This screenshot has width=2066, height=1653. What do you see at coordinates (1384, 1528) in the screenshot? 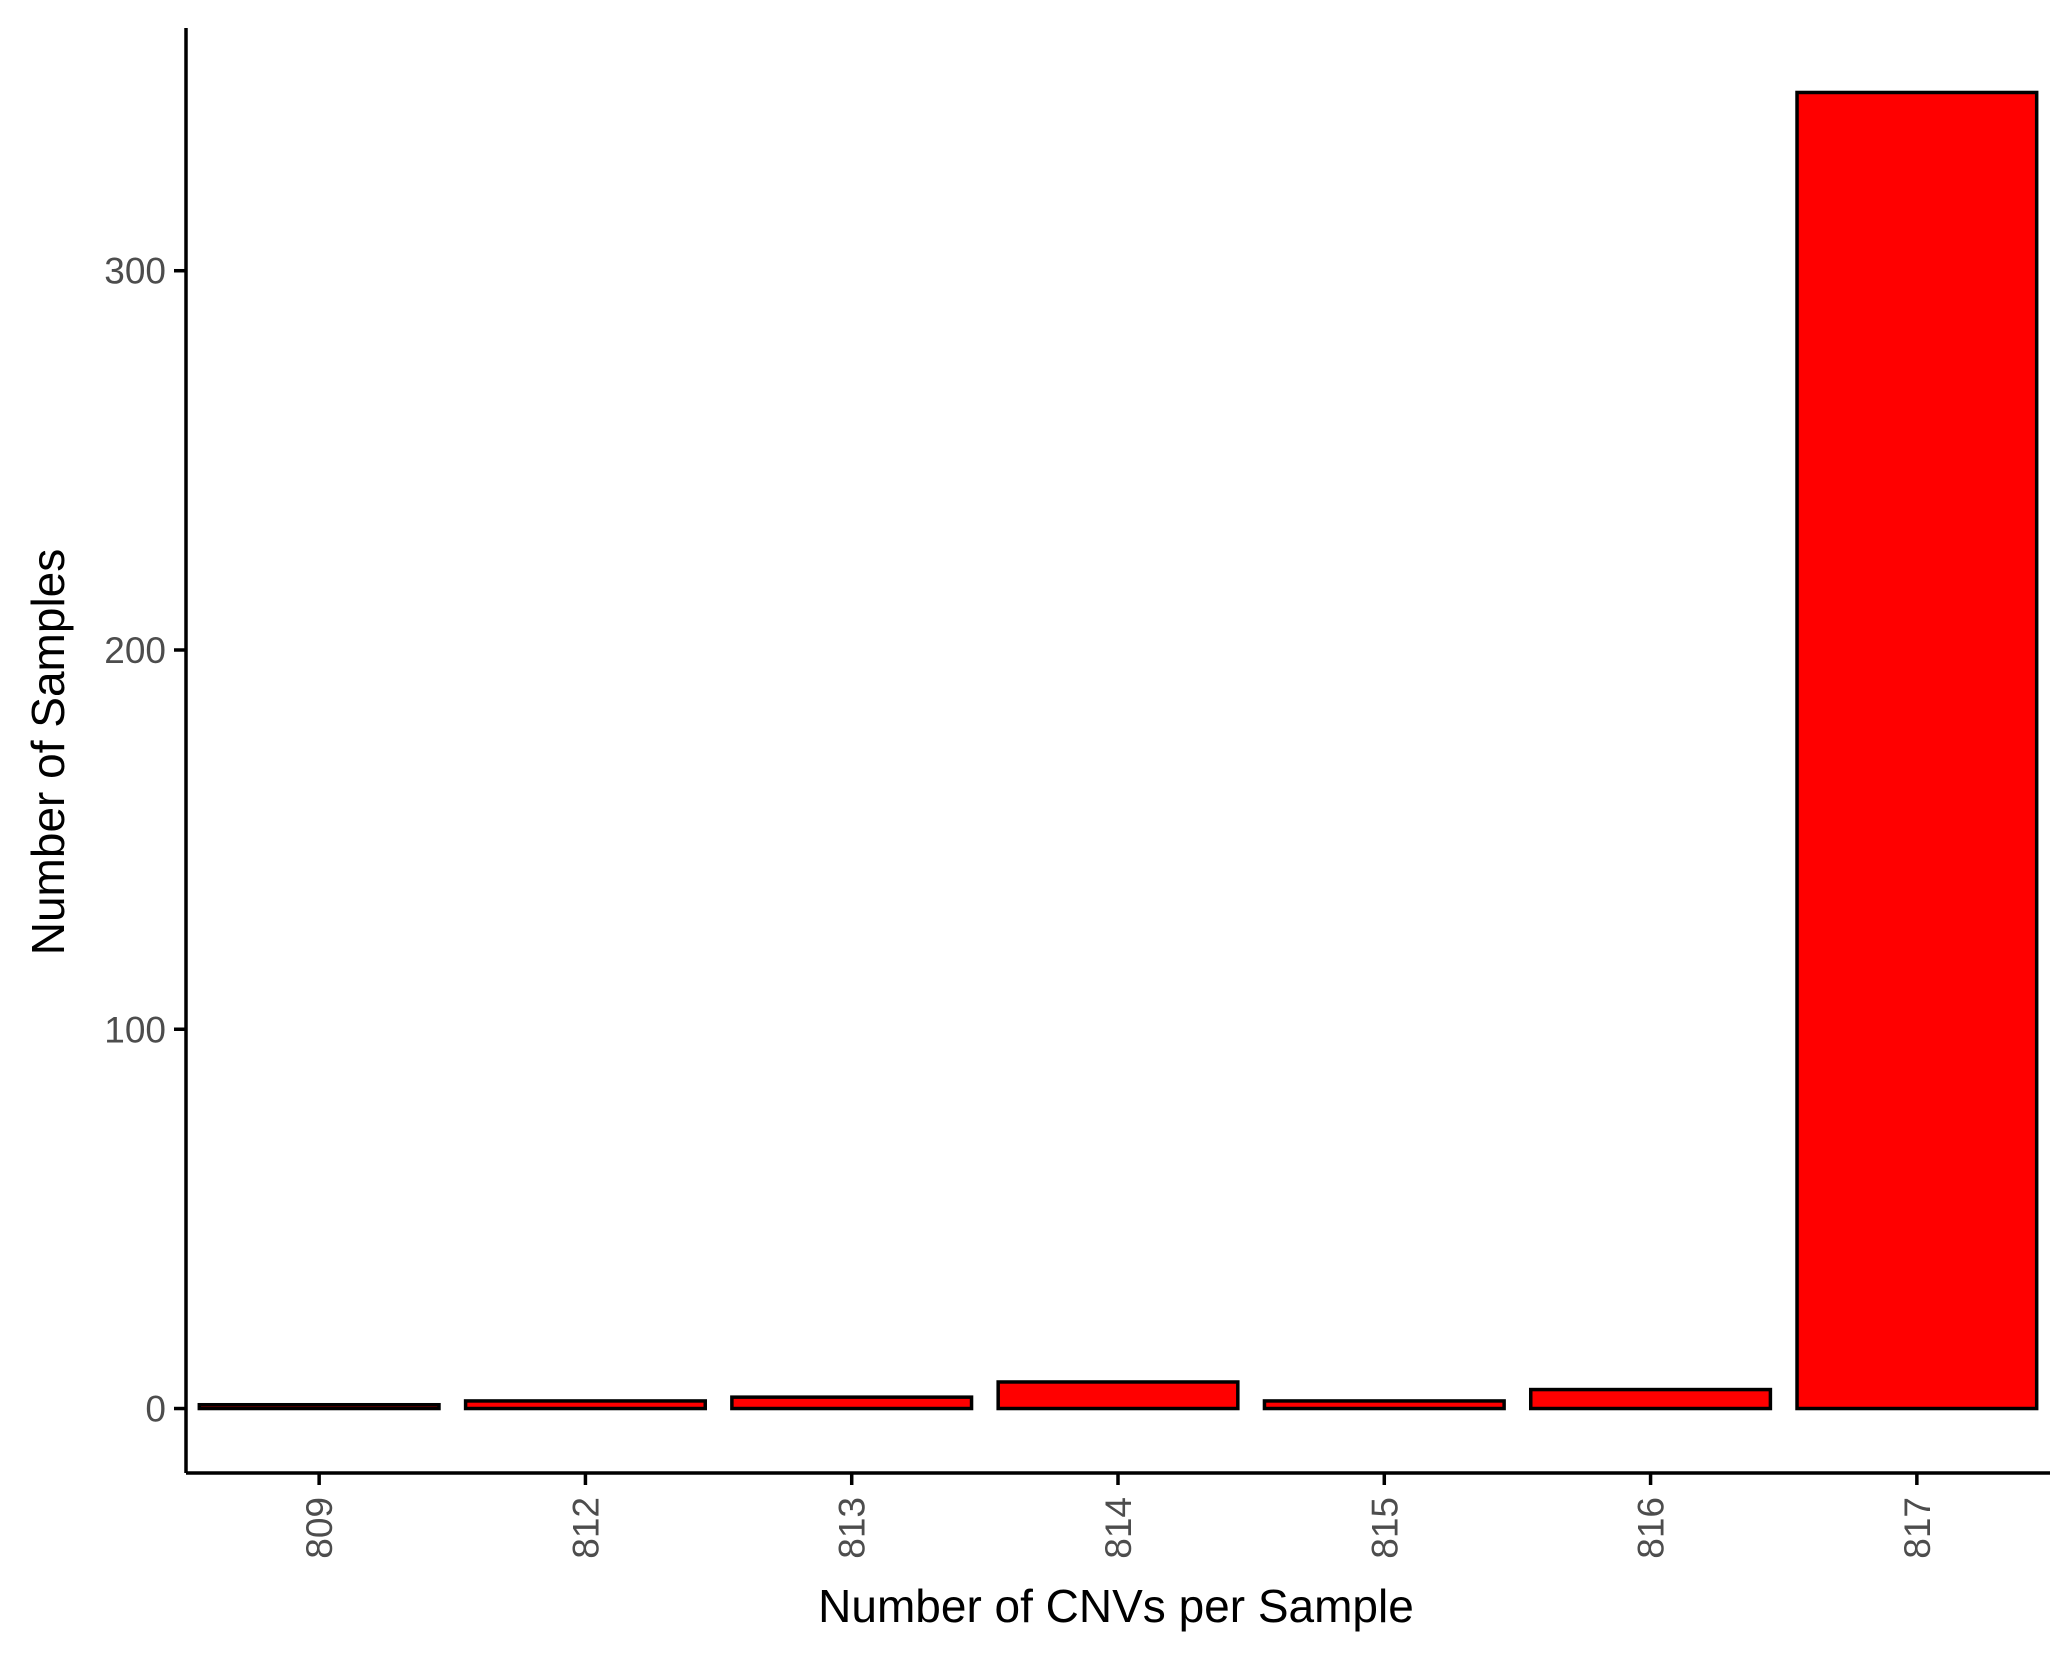
I see `x-tick-label-815: 815` at bounding box center [1384, 1528].